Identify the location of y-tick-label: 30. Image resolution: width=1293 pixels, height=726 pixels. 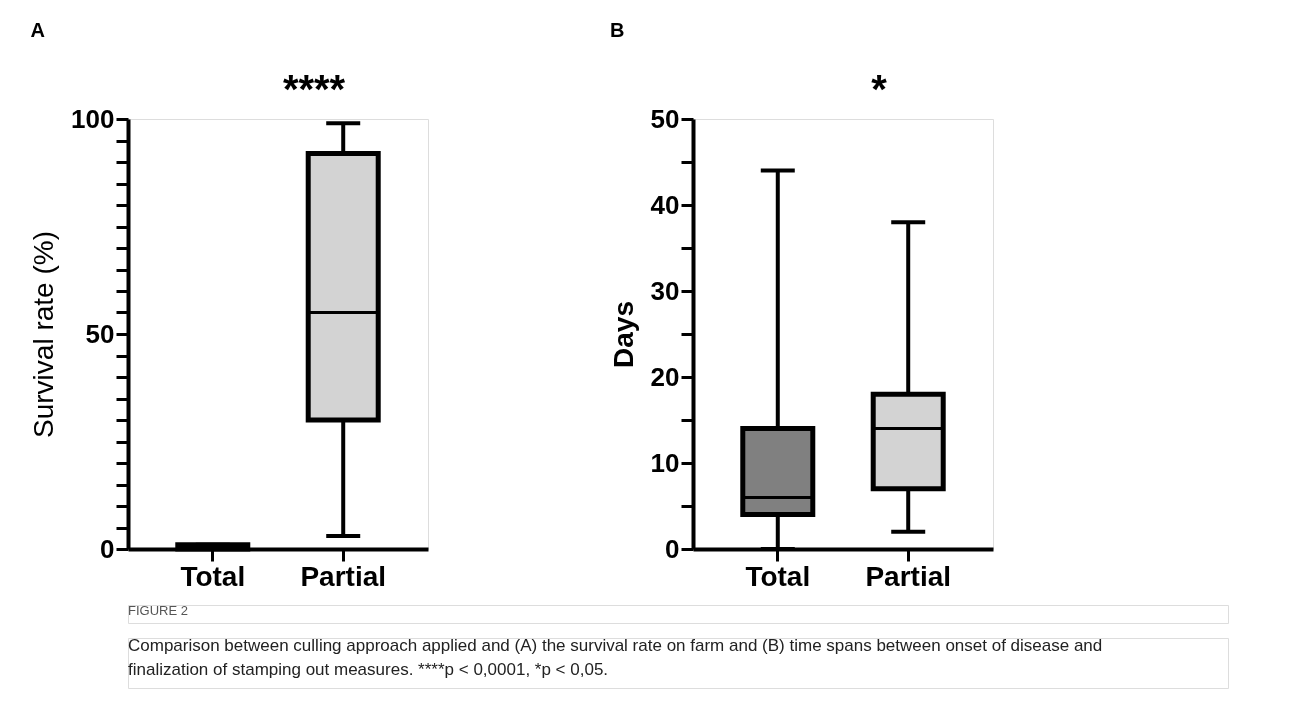
(665, 290).